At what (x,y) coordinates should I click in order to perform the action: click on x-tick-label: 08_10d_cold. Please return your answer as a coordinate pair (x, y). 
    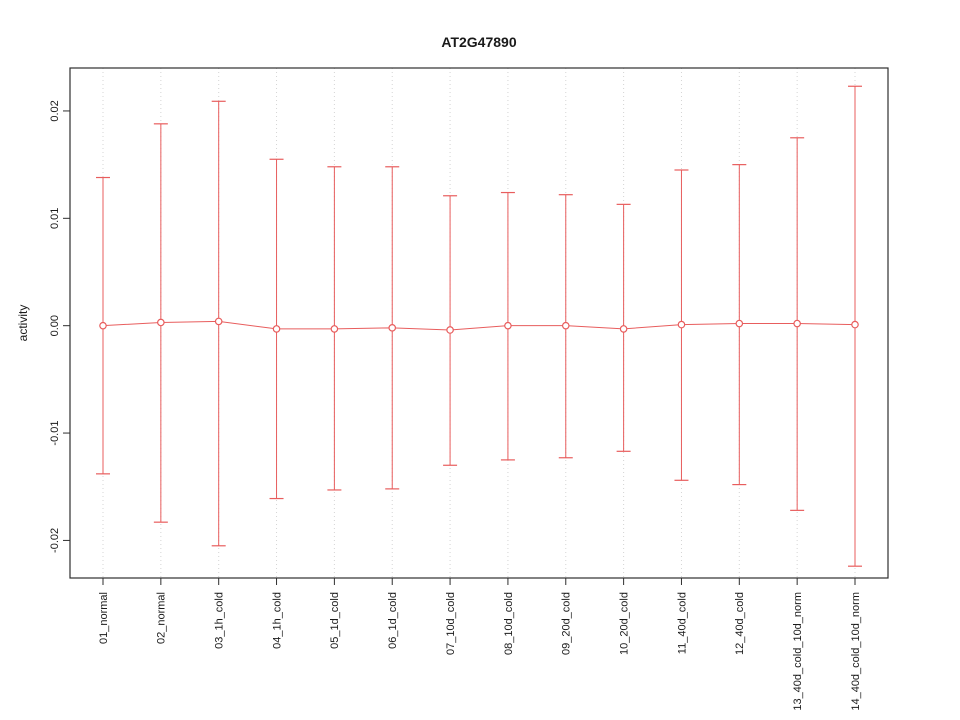
    Looking at the image, I should click on (509, 623).